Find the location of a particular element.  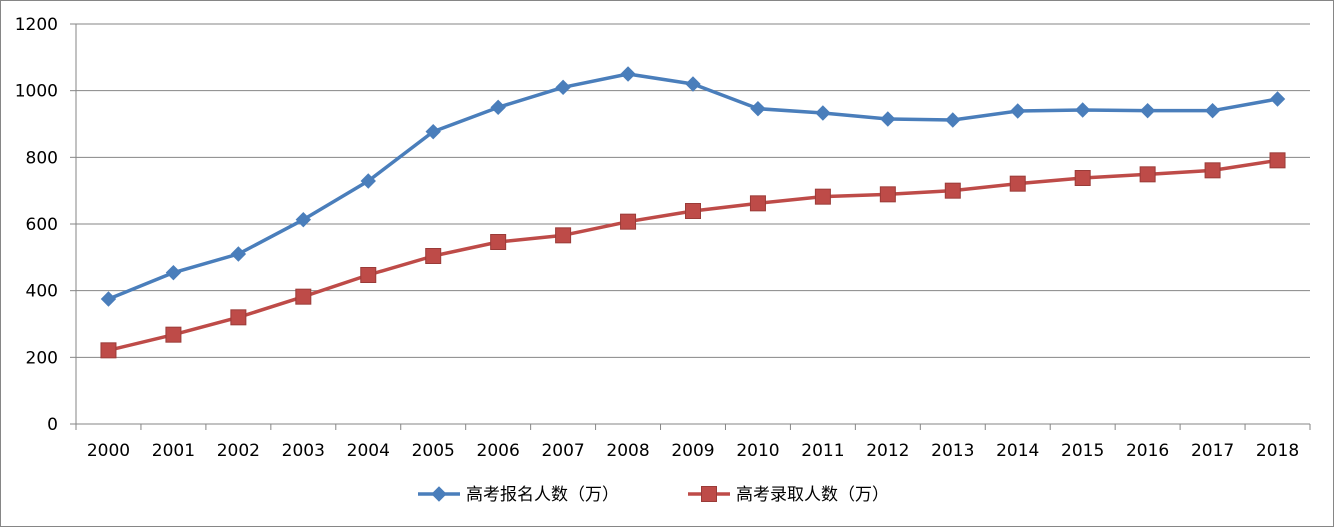

y-tick-label: 1000 is located at coordinates (36, 92).